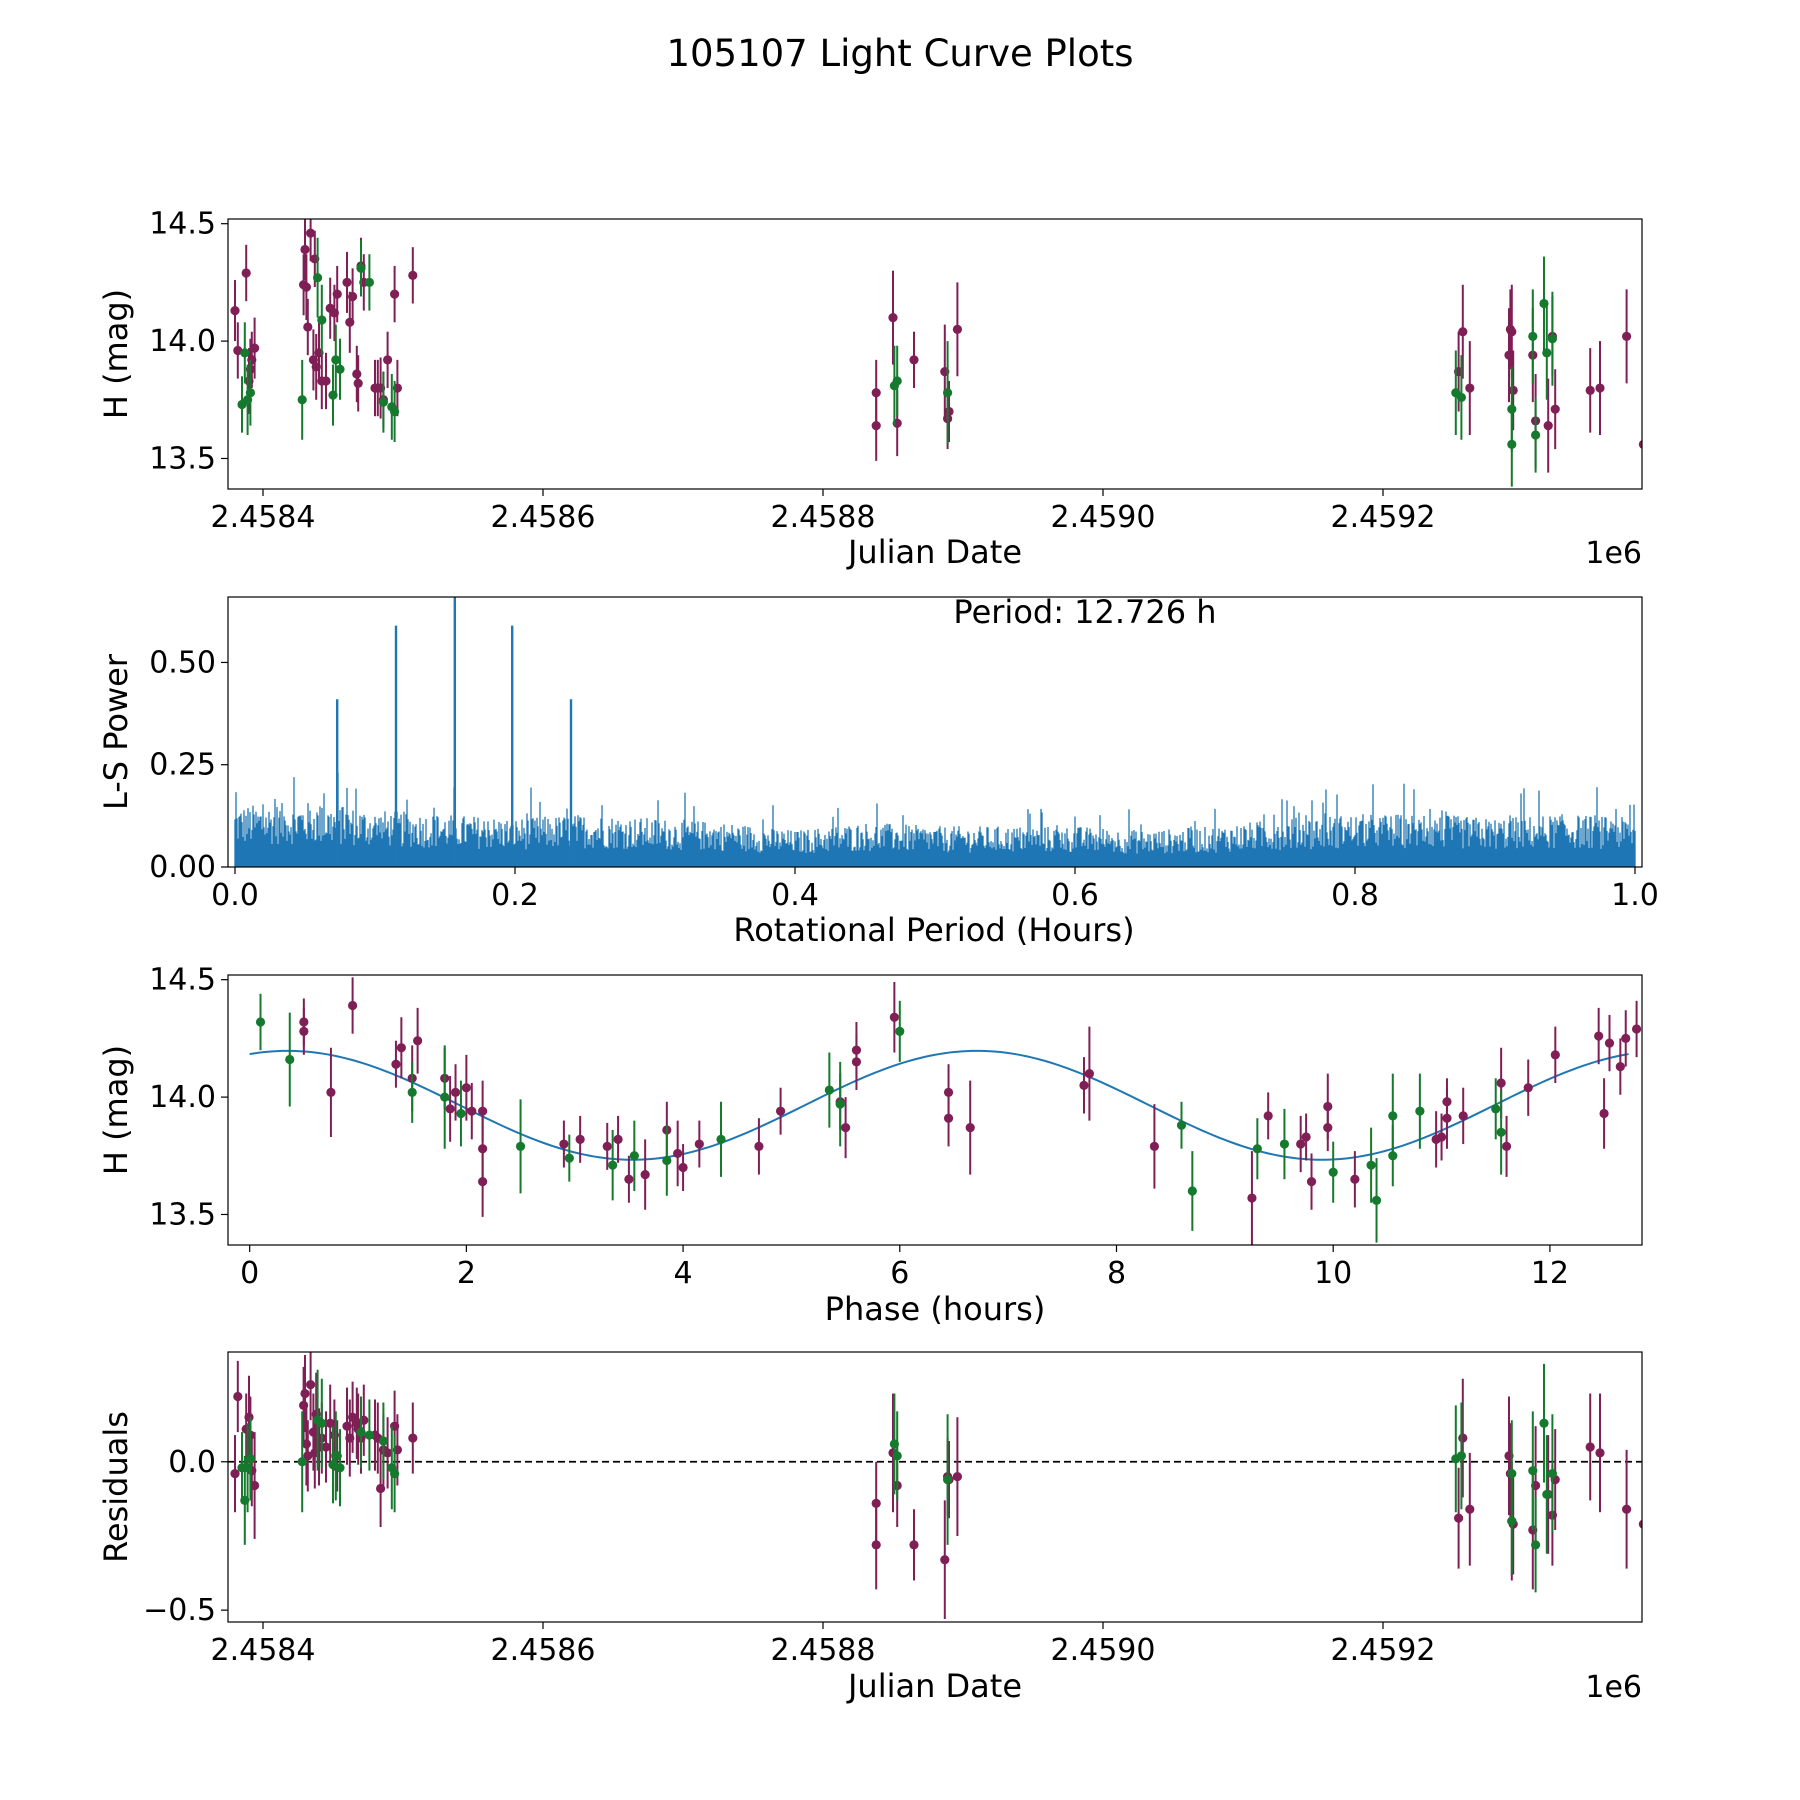  I want to click on periodogram-axes-frame, so click(935, 732).